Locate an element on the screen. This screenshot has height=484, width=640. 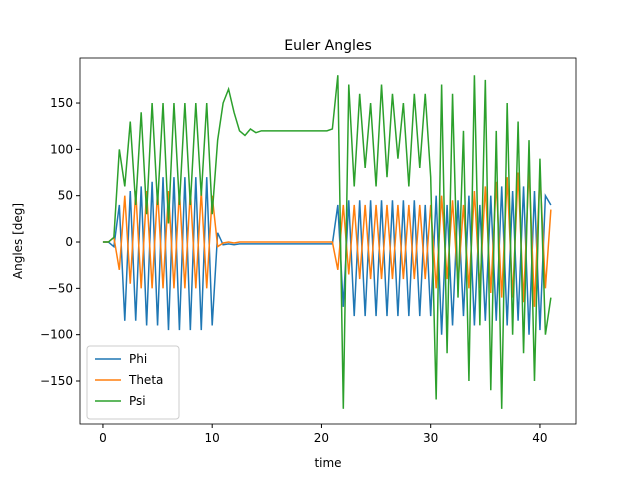
y-axis-label: Angles [deg] is located at coordinates (18, 241).